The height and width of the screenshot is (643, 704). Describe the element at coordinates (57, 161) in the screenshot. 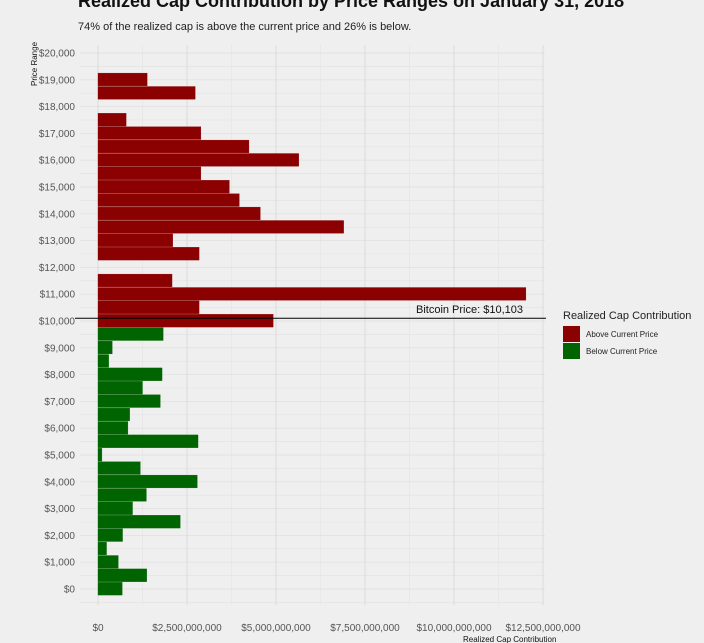

I see `y-tick-label: $16,000` at that location.